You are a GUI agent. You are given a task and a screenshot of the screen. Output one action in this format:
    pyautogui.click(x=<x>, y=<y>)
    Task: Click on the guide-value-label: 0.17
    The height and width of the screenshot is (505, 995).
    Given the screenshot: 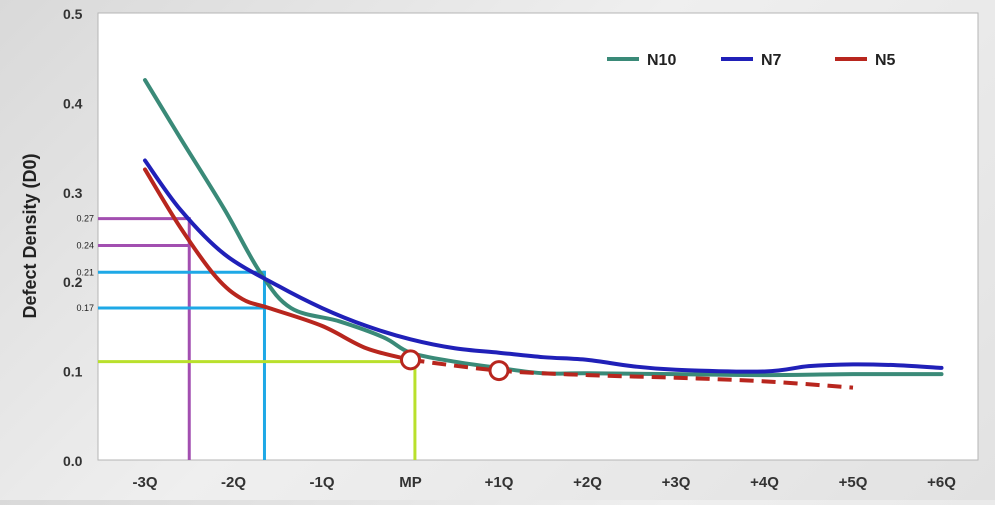 What is the action you would take?
    pyautogui.click(x=85, y=308)
    